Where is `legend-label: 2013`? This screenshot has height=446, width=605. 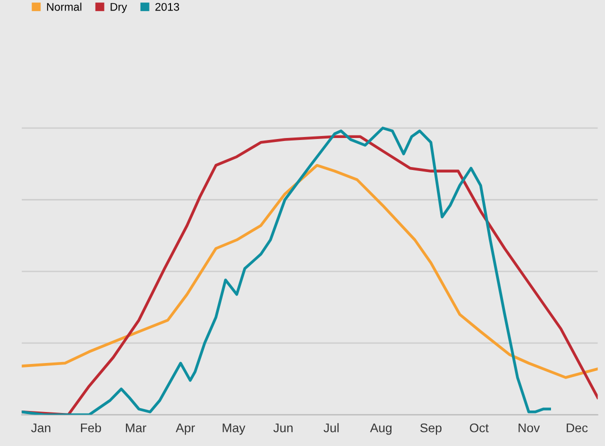
legend-label: 2013 is located at coordinates (167, 6).